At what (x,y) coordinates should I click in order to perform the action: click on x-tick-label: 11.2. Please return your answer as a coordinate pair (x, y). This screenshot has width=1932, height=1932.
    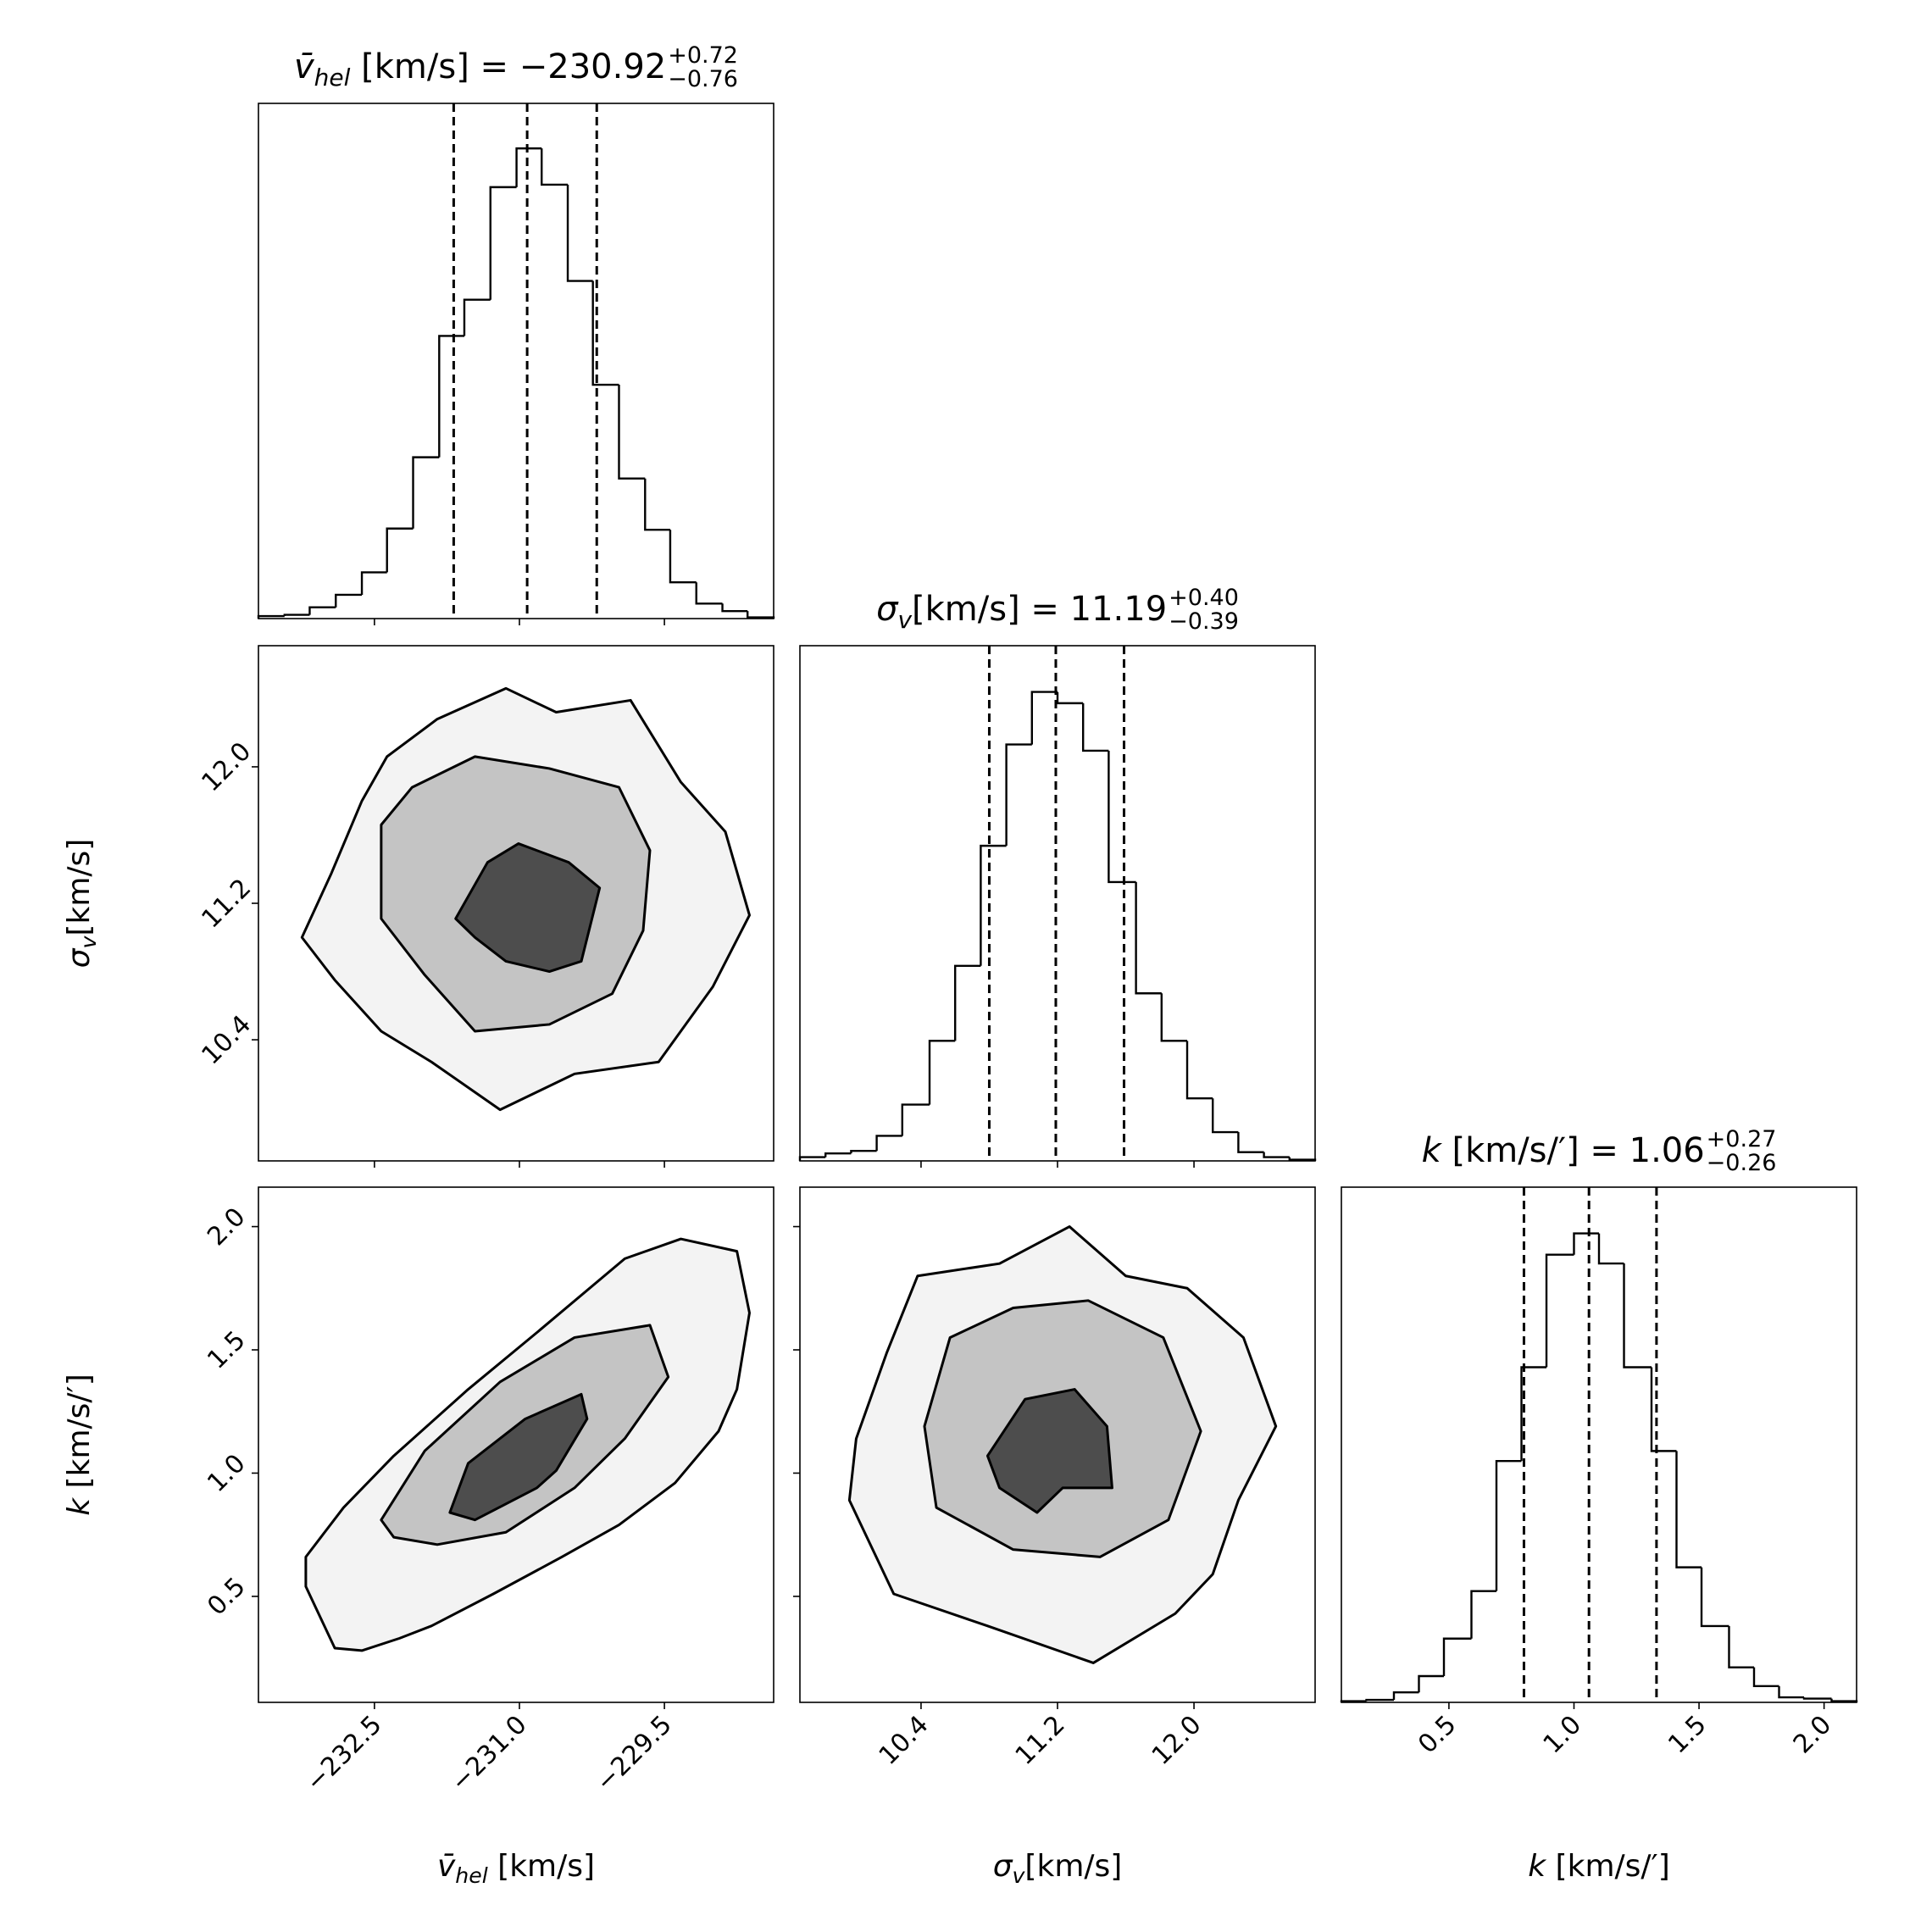
    Looking at the image, I should click on (1040, 1740).